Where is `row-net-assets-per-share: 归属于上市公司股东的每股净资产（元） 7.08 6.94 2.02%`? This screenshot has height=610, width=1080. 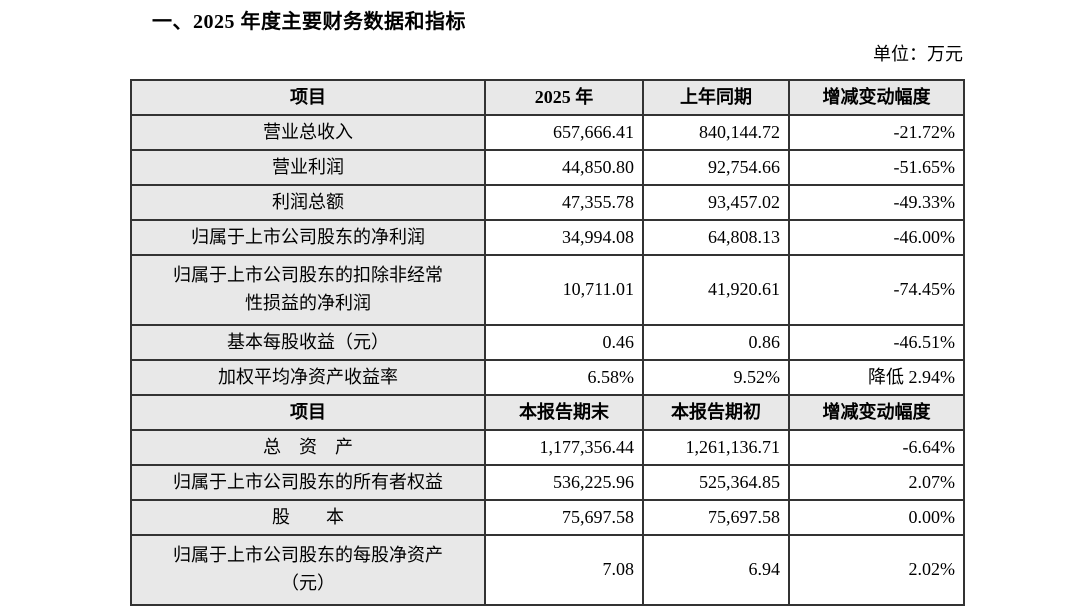
row-net-assets-per-share: 归属于上市公司股东的每股净资产（元） 7.08 6.94 2.02% is located at coordinates (547, 570).